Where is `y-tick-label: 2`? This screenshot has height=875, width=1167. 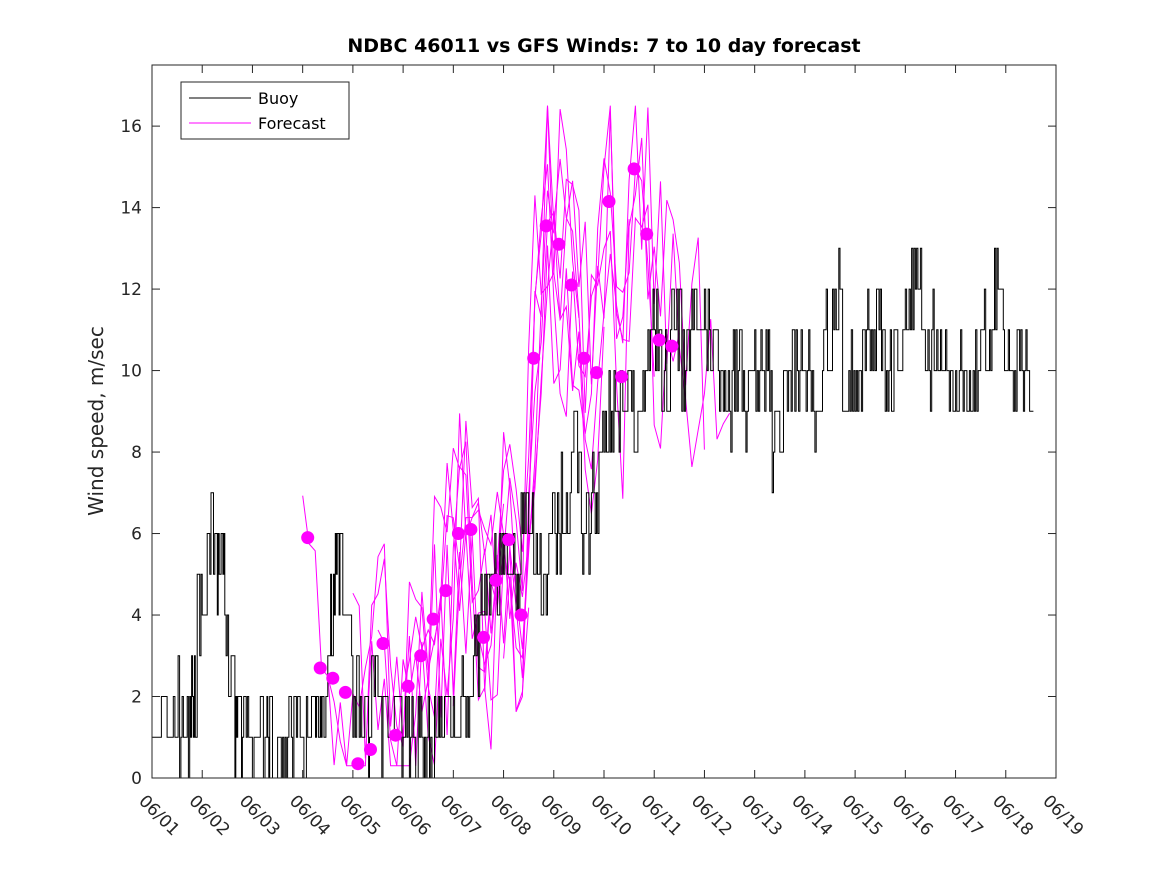 y-tick-label: 2 is located at coordinates (136, 698).